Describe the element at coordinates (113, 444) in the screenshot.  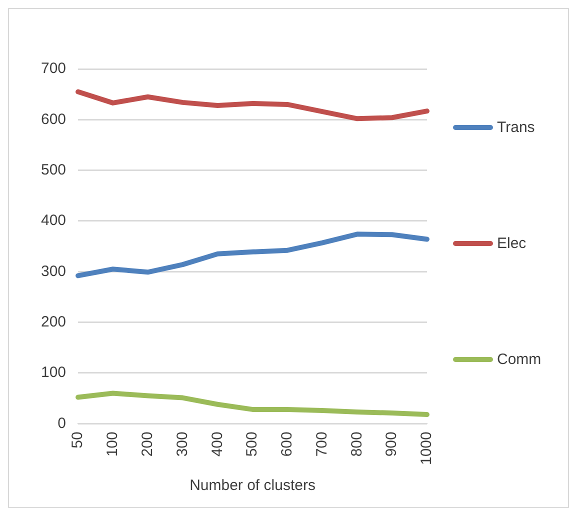
I see `x-tick-label: 100` at that location.